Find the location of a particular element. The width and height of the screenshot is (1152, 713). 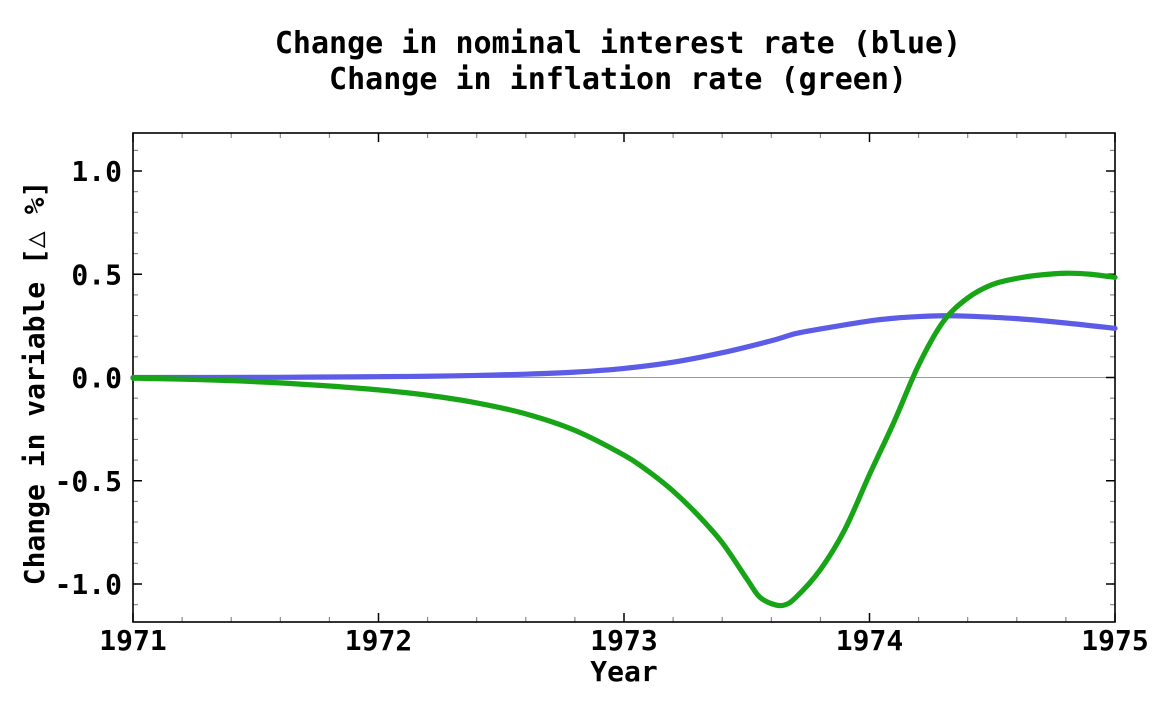

y-tick-label: 1.0 is located at coordinates (96, 171).